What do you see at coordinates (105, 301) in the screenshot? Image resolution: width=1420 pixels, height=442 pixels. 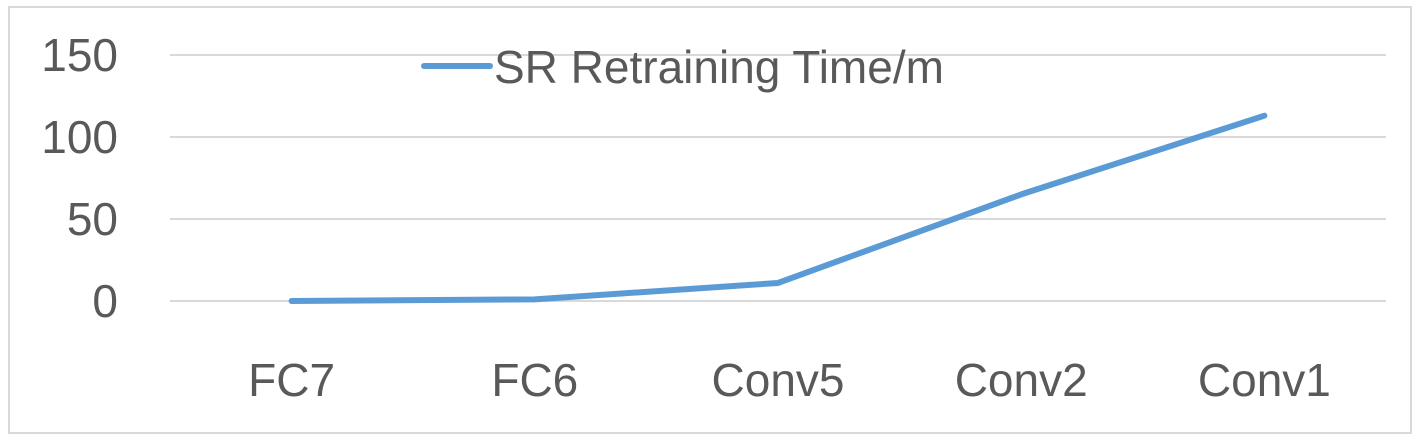 I see `y-tick-label: 0` at bounding box center [105, 301].